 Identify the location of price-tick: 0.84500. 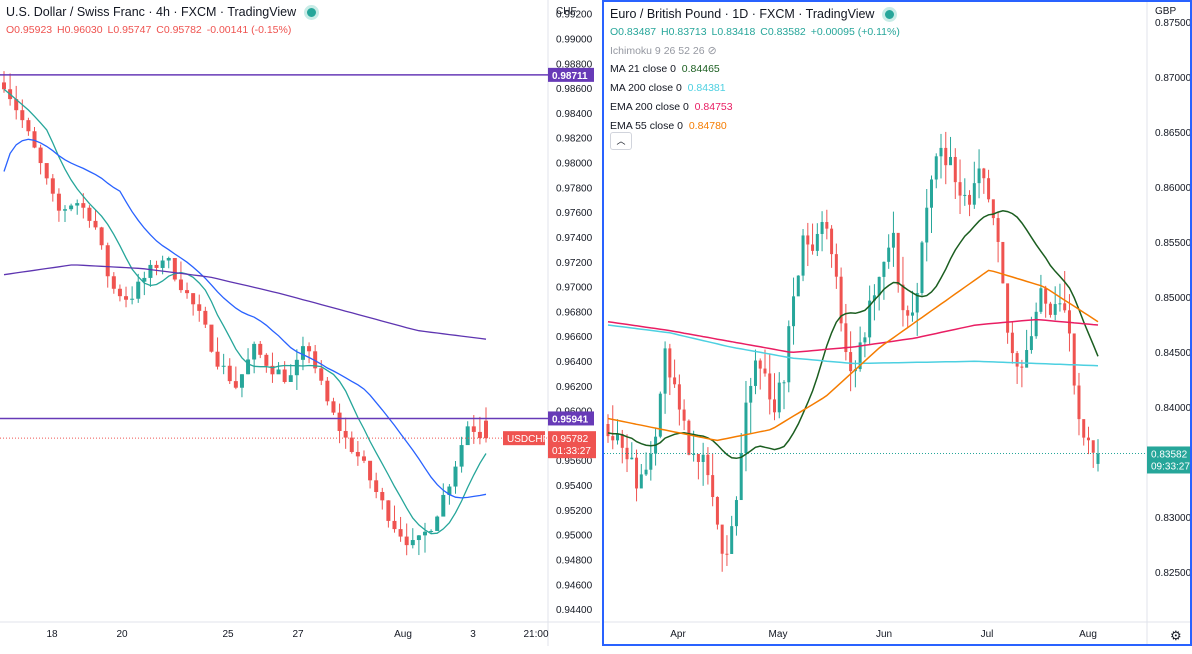
(1173, 353).